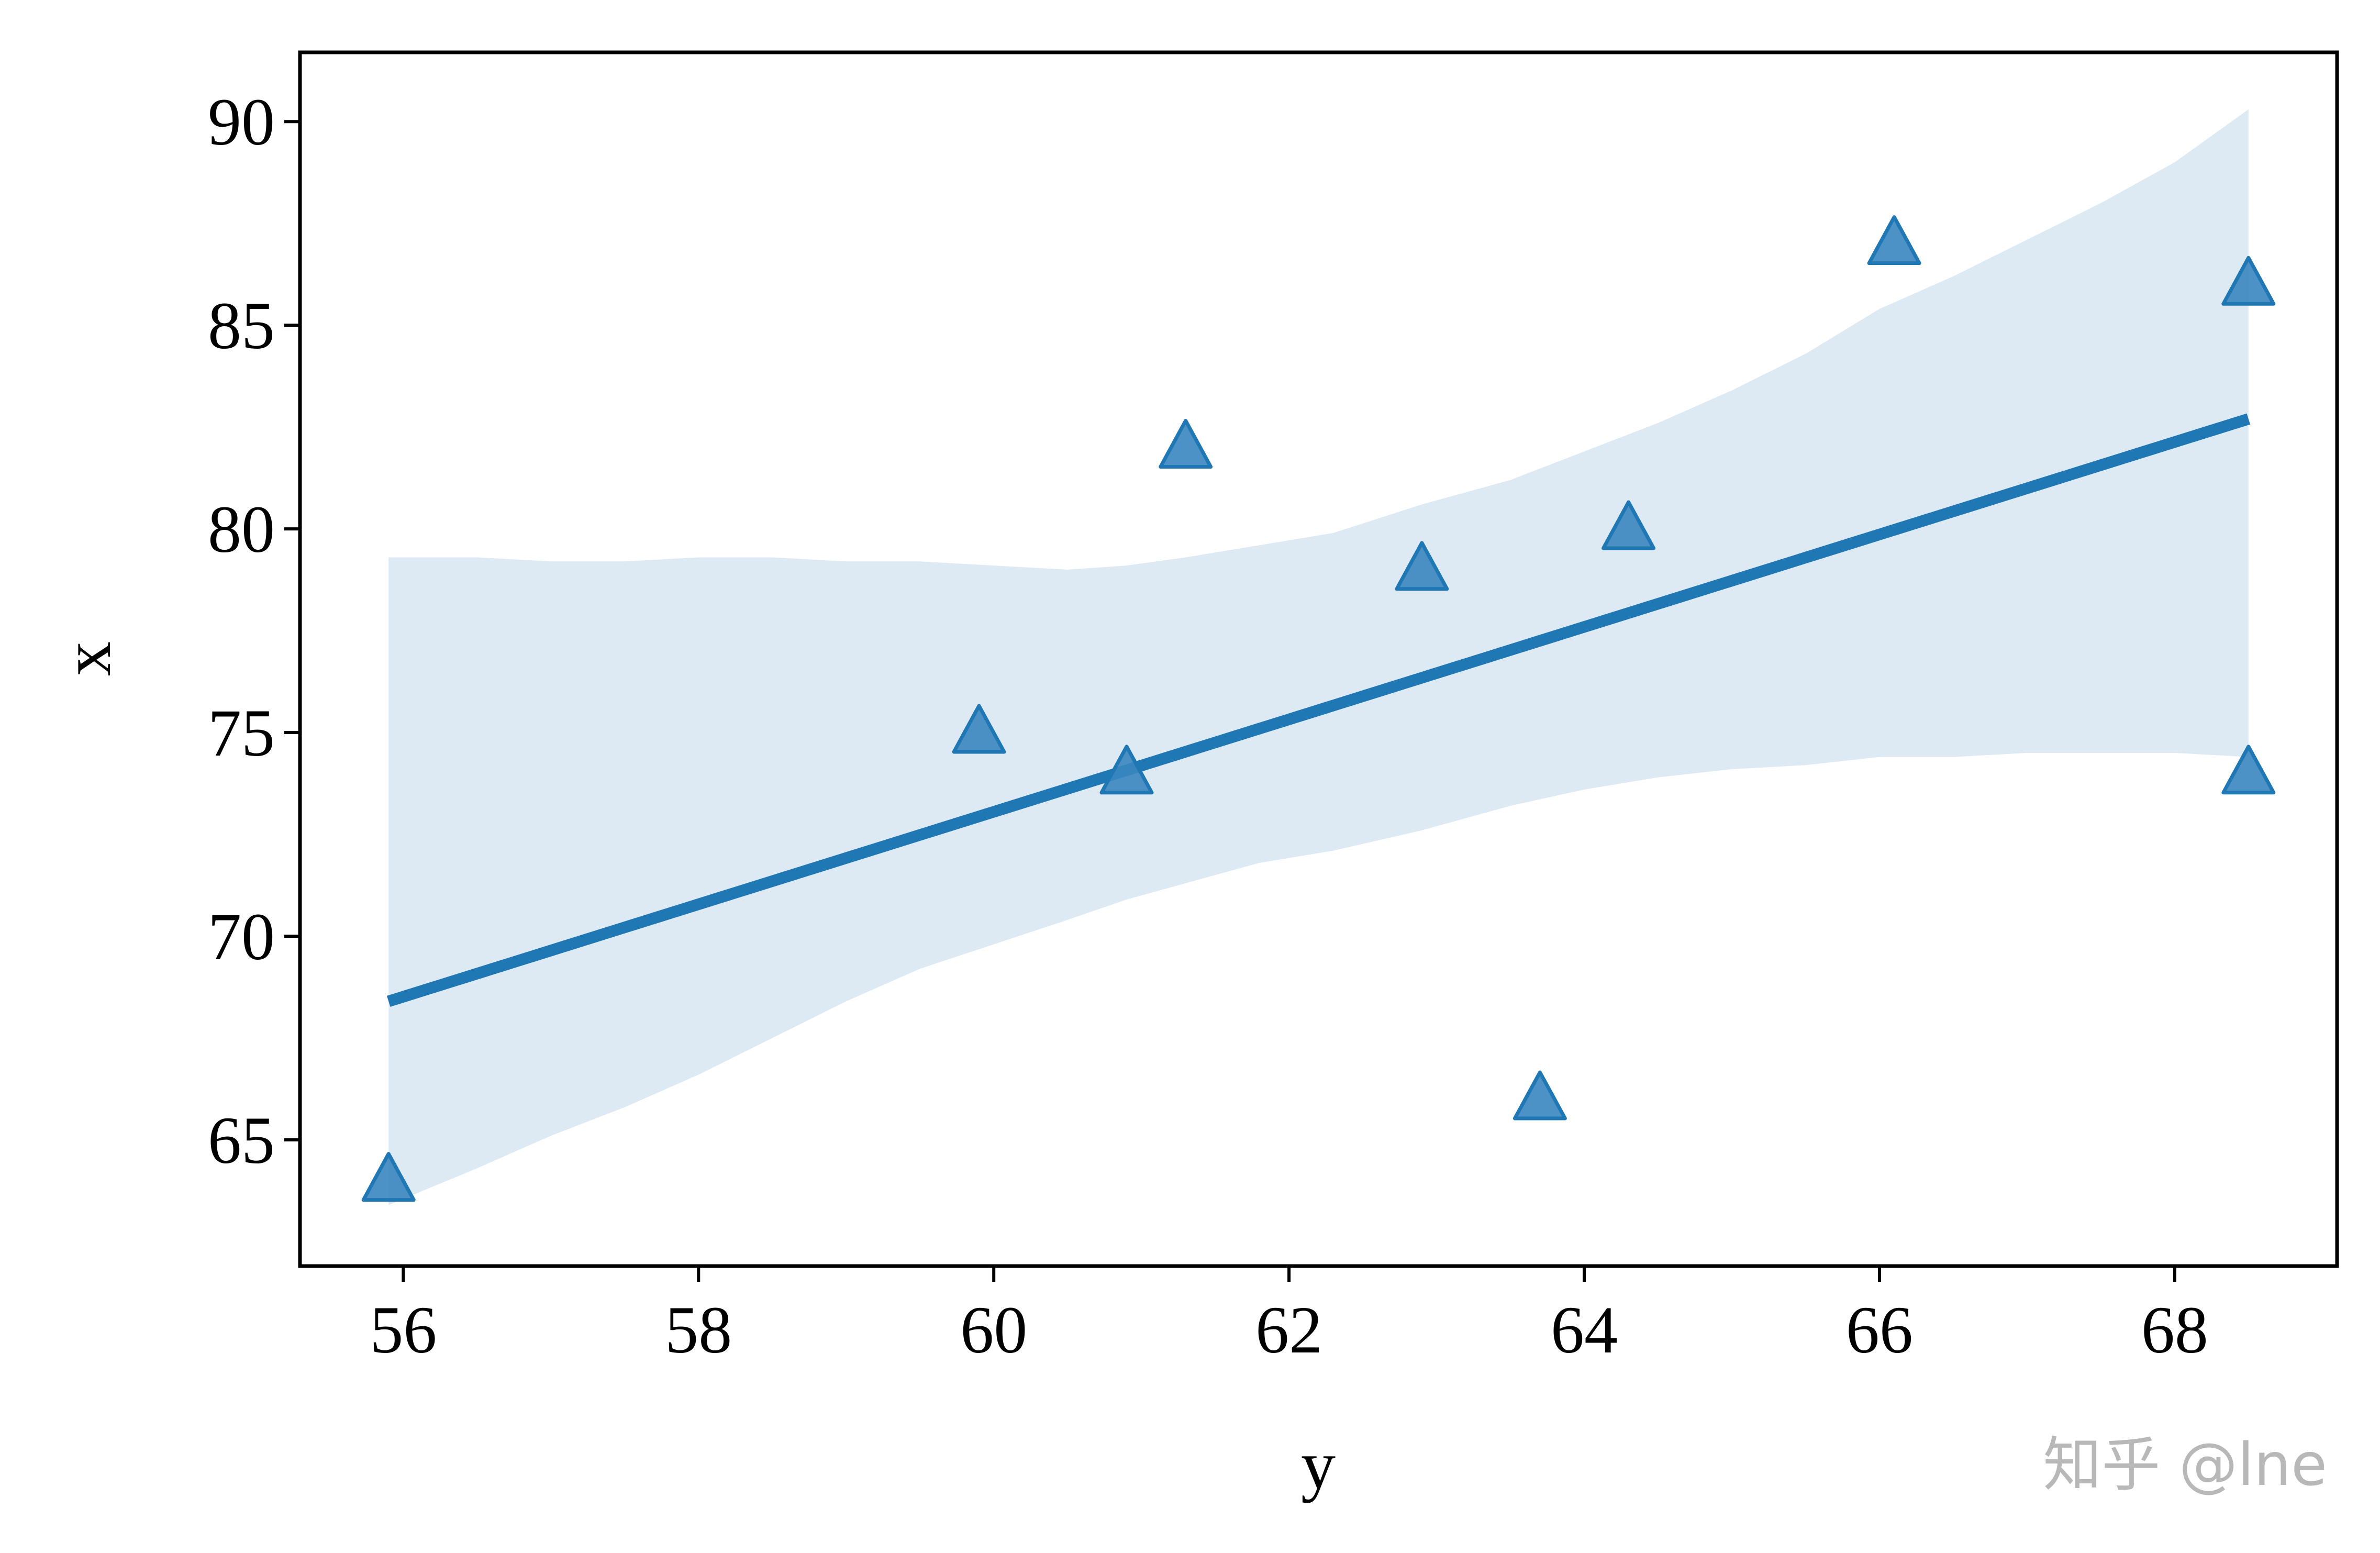 Image resolution: width=2380 pixels, height=1553 pixels. What do you see at coordinates (241, 529) in the screenshot?
I see `y-tick-label: 80` at bounding box center [241, 529].